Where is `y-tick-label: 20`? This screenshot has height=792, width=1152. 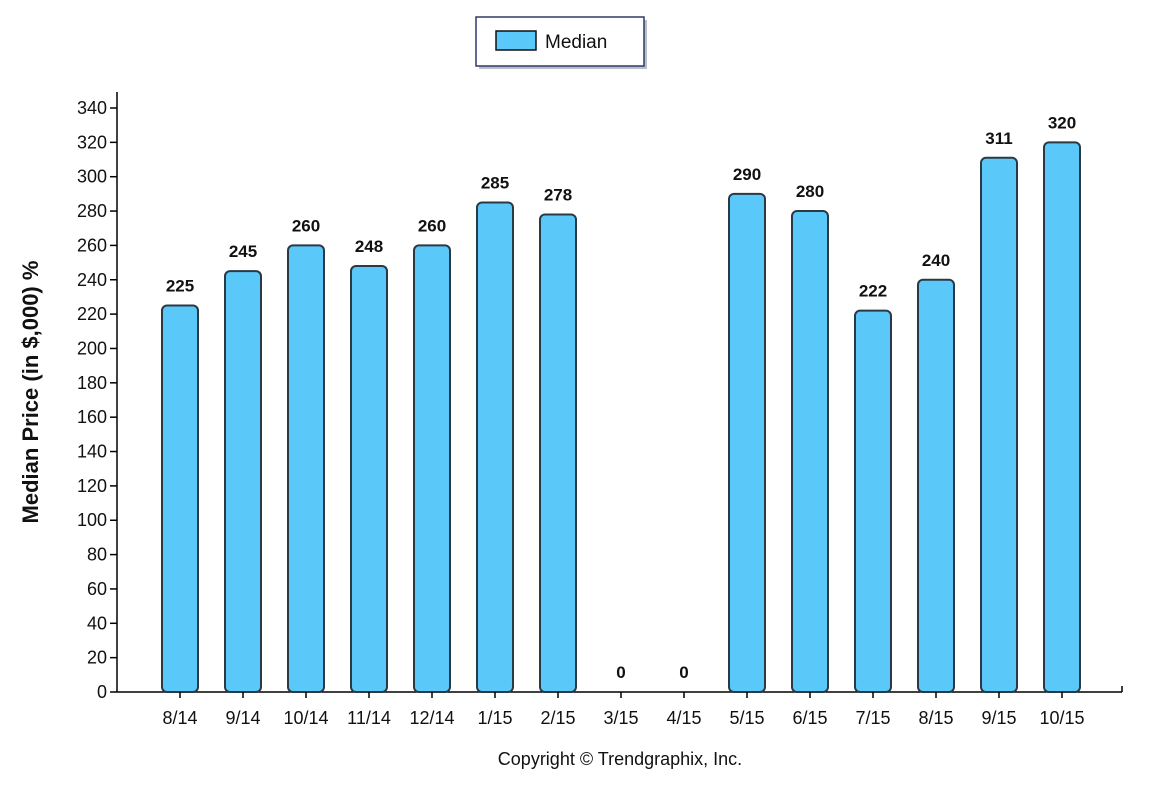 y-tick-label: 20 is located at coordinates (97, 658).